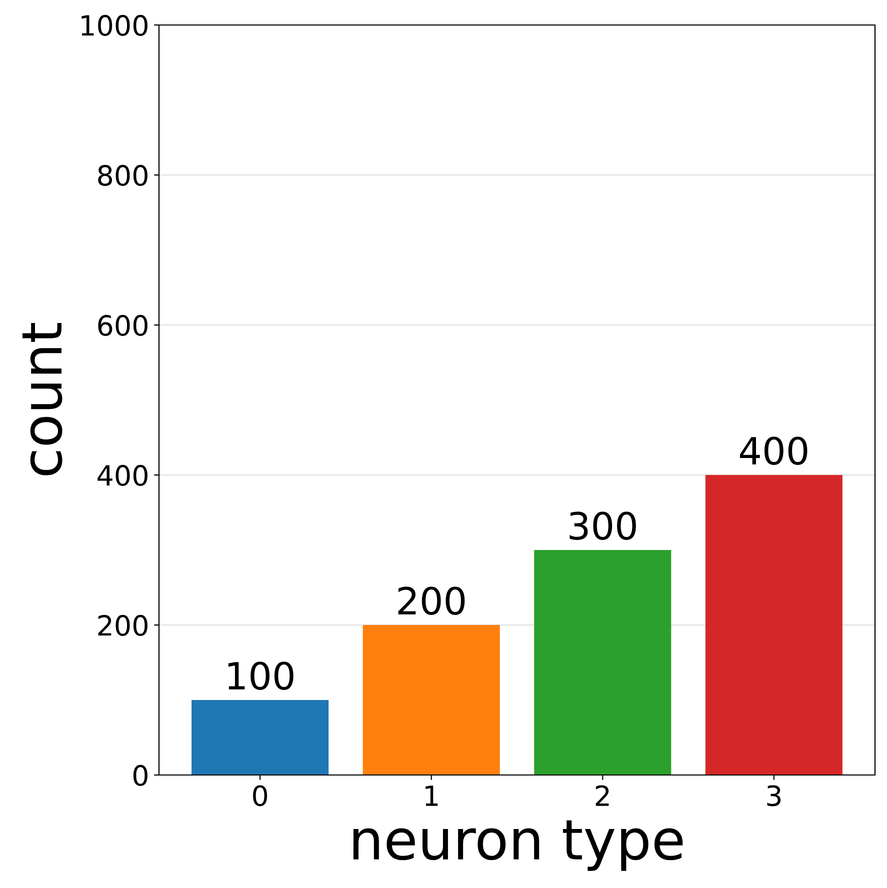  I want to click on y-tick-label: 1000, so click(115, 25).